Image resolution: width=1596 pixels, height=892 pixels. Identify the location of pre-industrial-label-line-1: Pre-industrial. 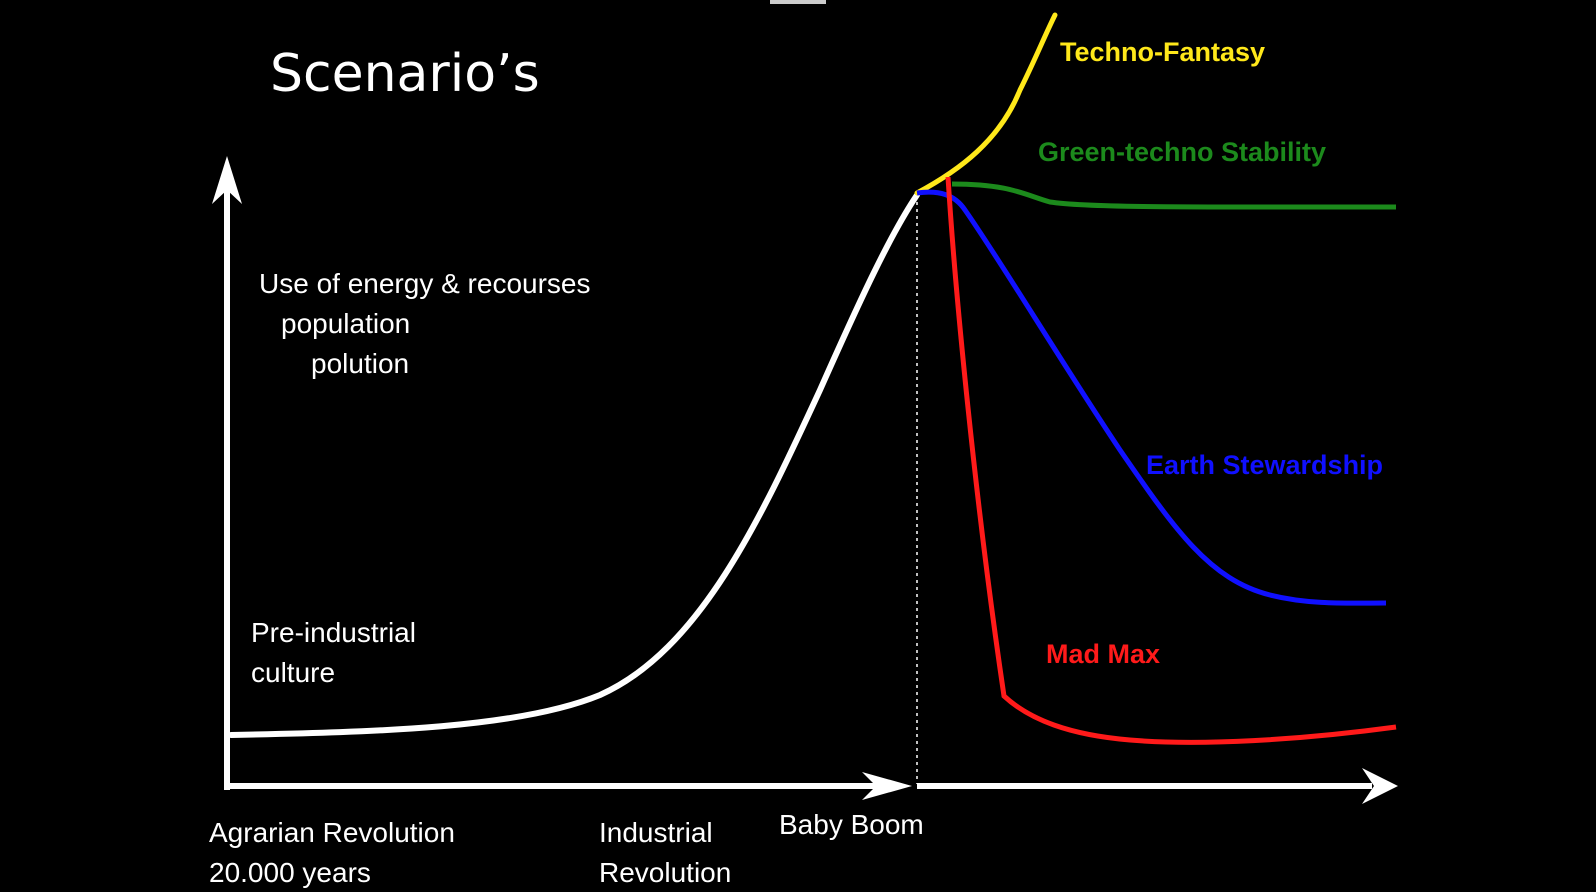
(333, 632).